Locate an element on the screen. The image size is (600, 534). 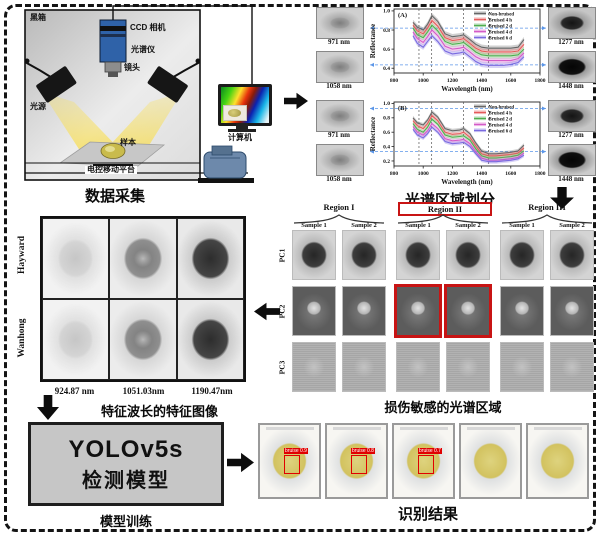
spec-image-1058nm is located at coordinates (340, 160).